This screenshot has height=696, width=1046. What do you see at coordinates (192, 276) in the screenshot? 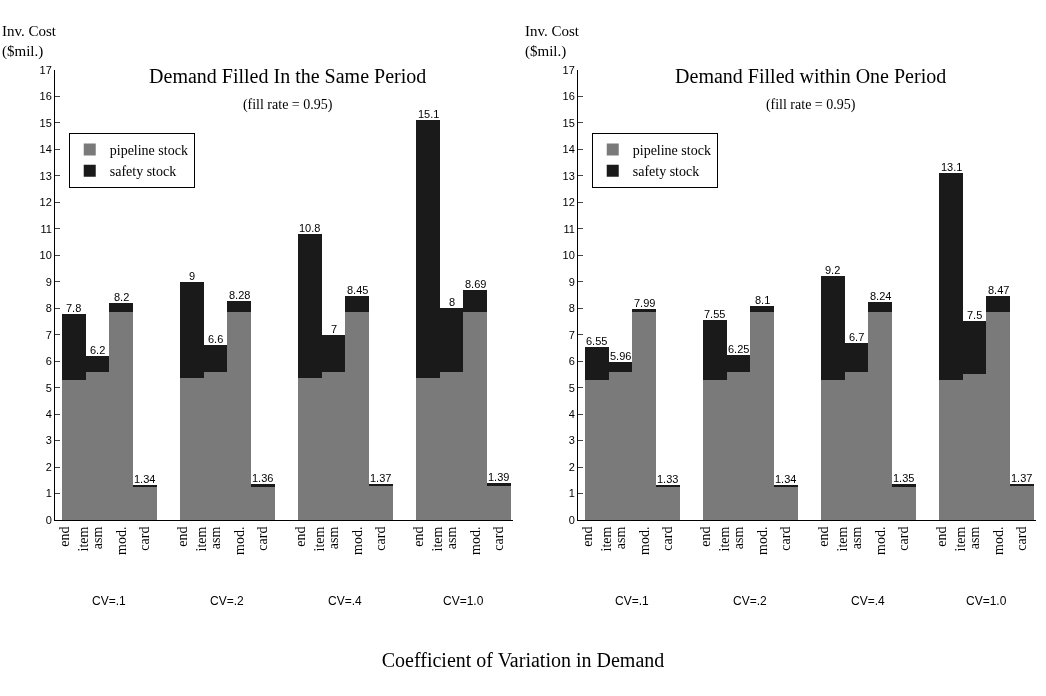
I see `total-label: 9` at bounding box center [192, 276].